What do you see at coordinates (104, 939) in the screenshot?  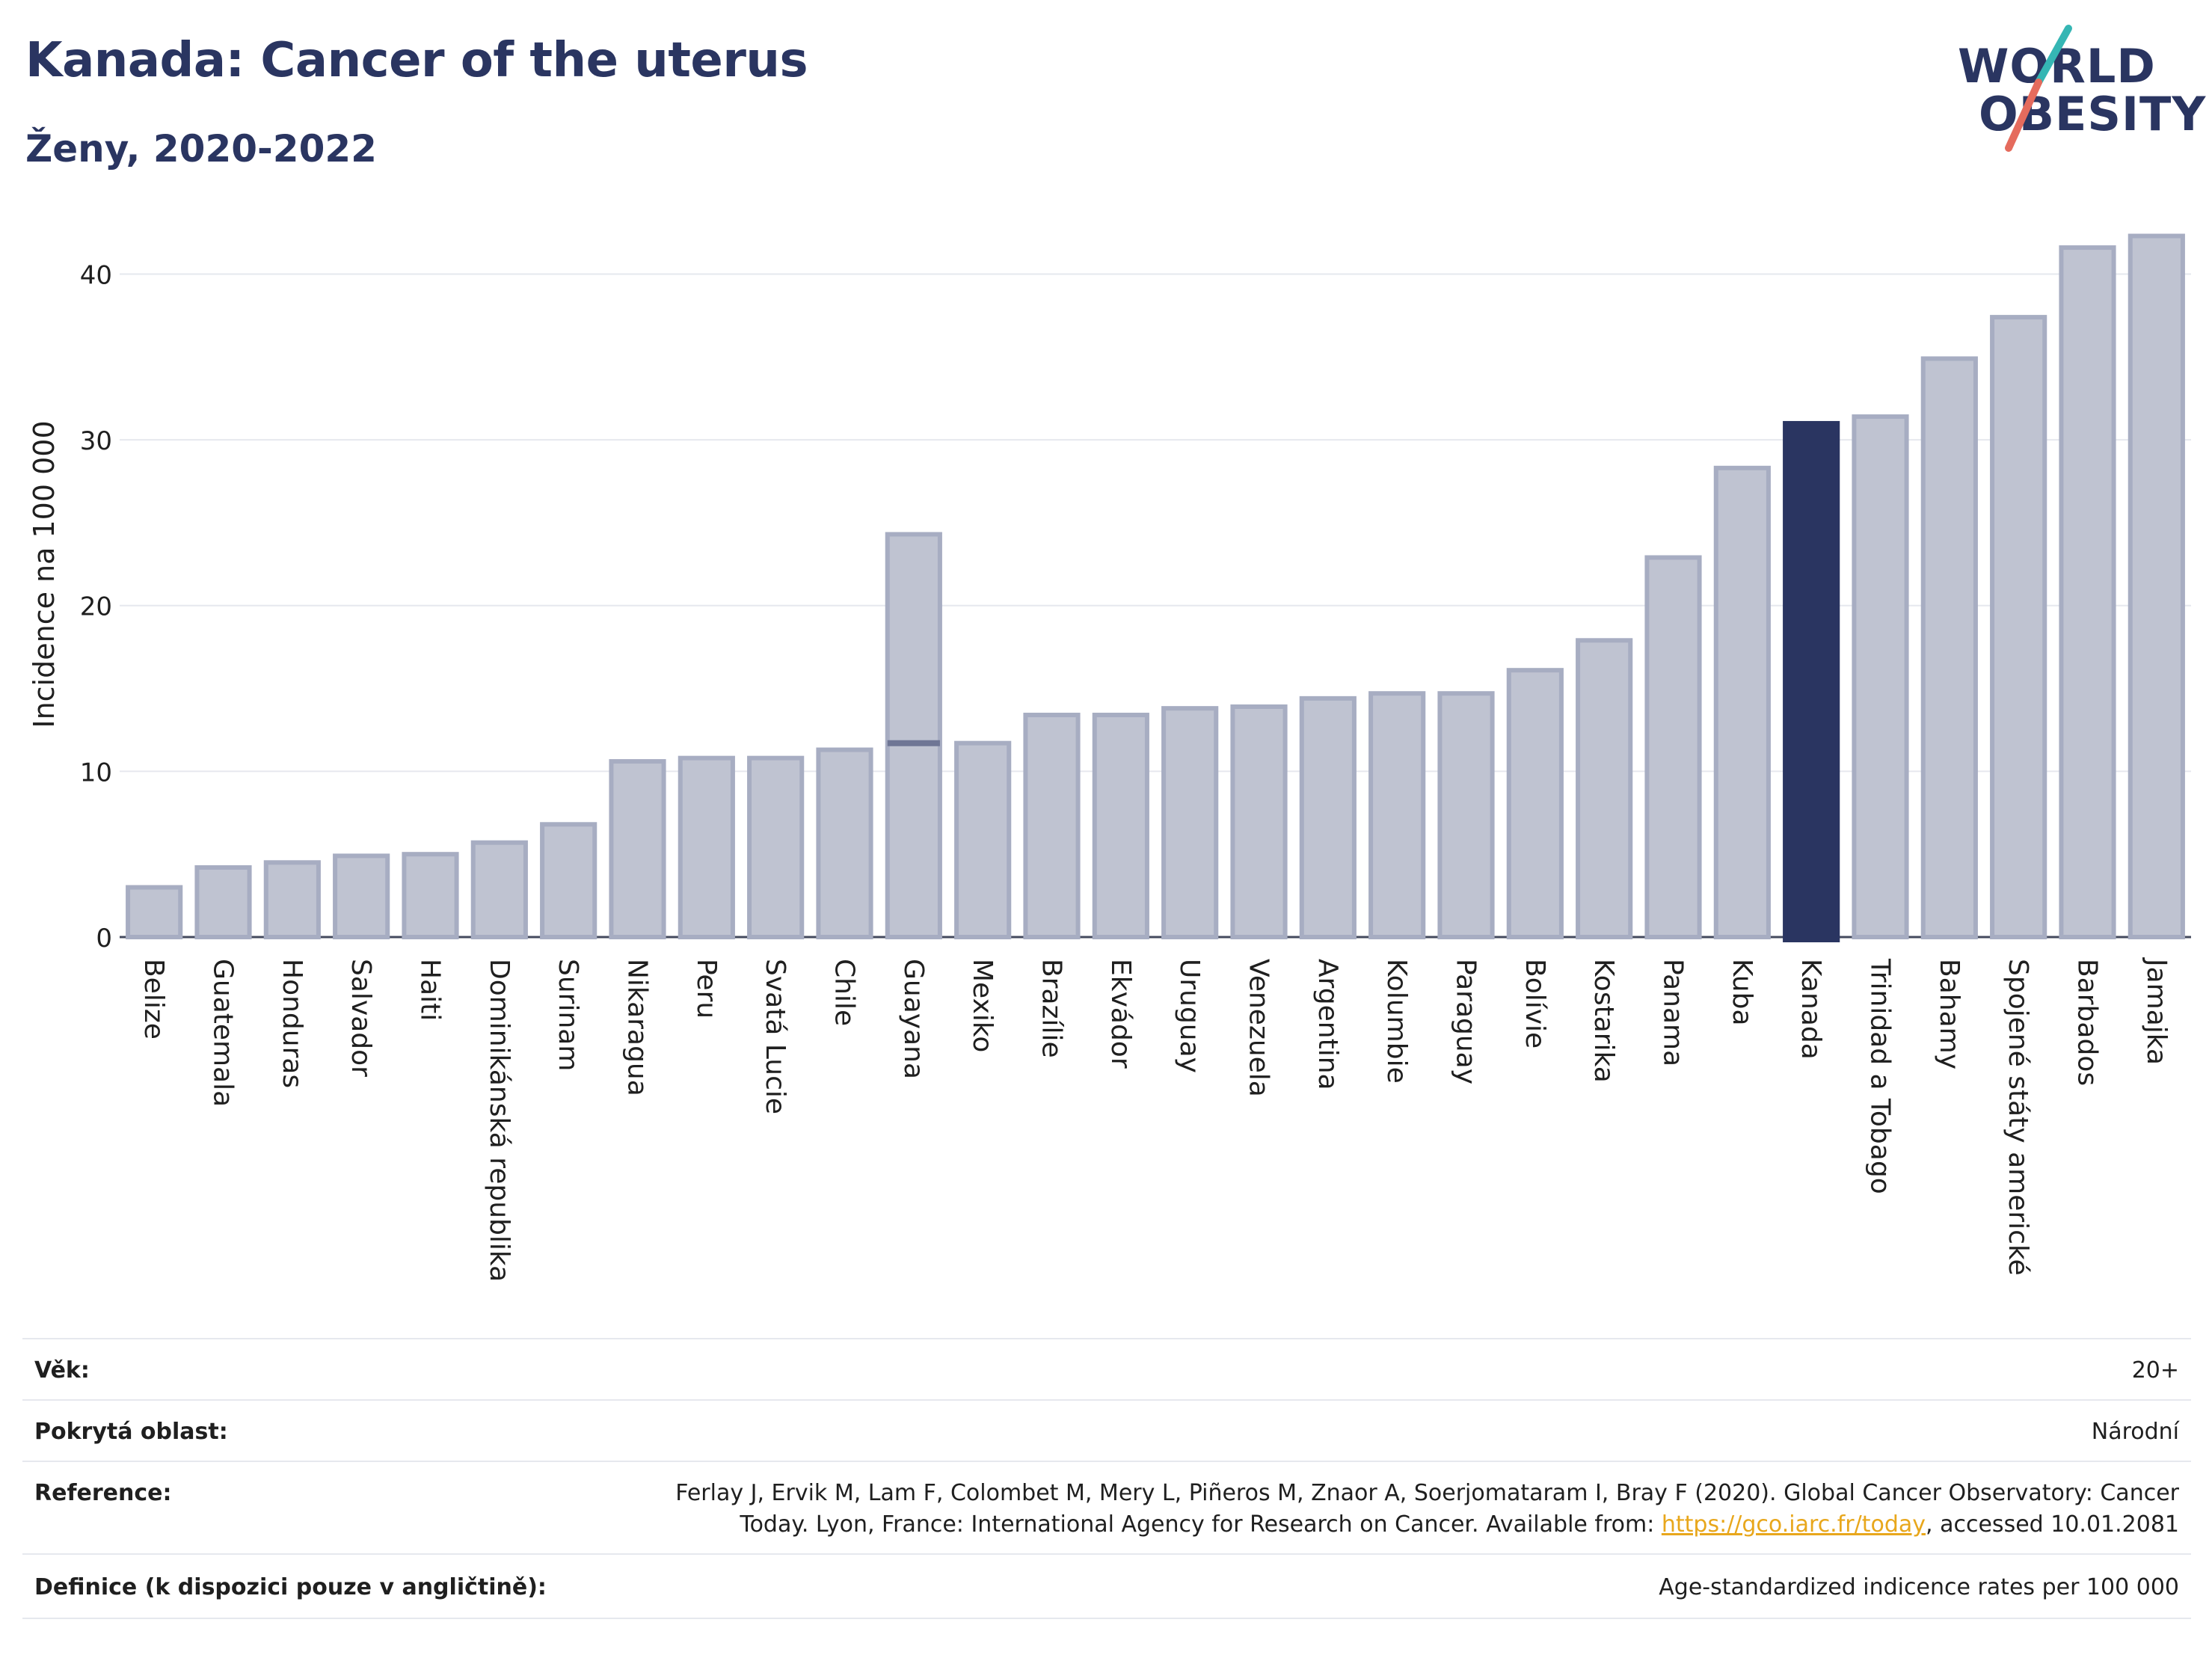 I see `y-tick-label: 0` at bounding box center [104, 939].